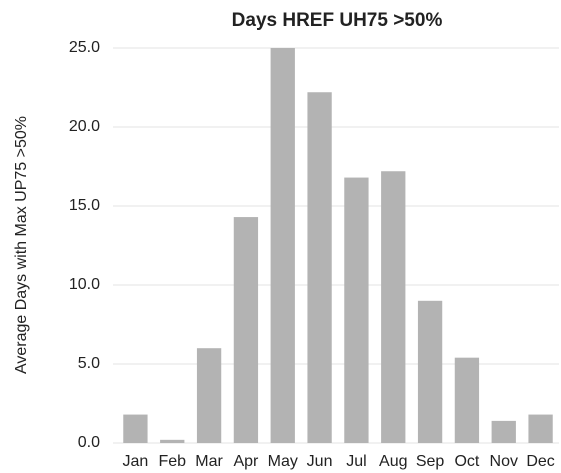  I want to click on y-tick-label: 15.0, so click(84, 205).